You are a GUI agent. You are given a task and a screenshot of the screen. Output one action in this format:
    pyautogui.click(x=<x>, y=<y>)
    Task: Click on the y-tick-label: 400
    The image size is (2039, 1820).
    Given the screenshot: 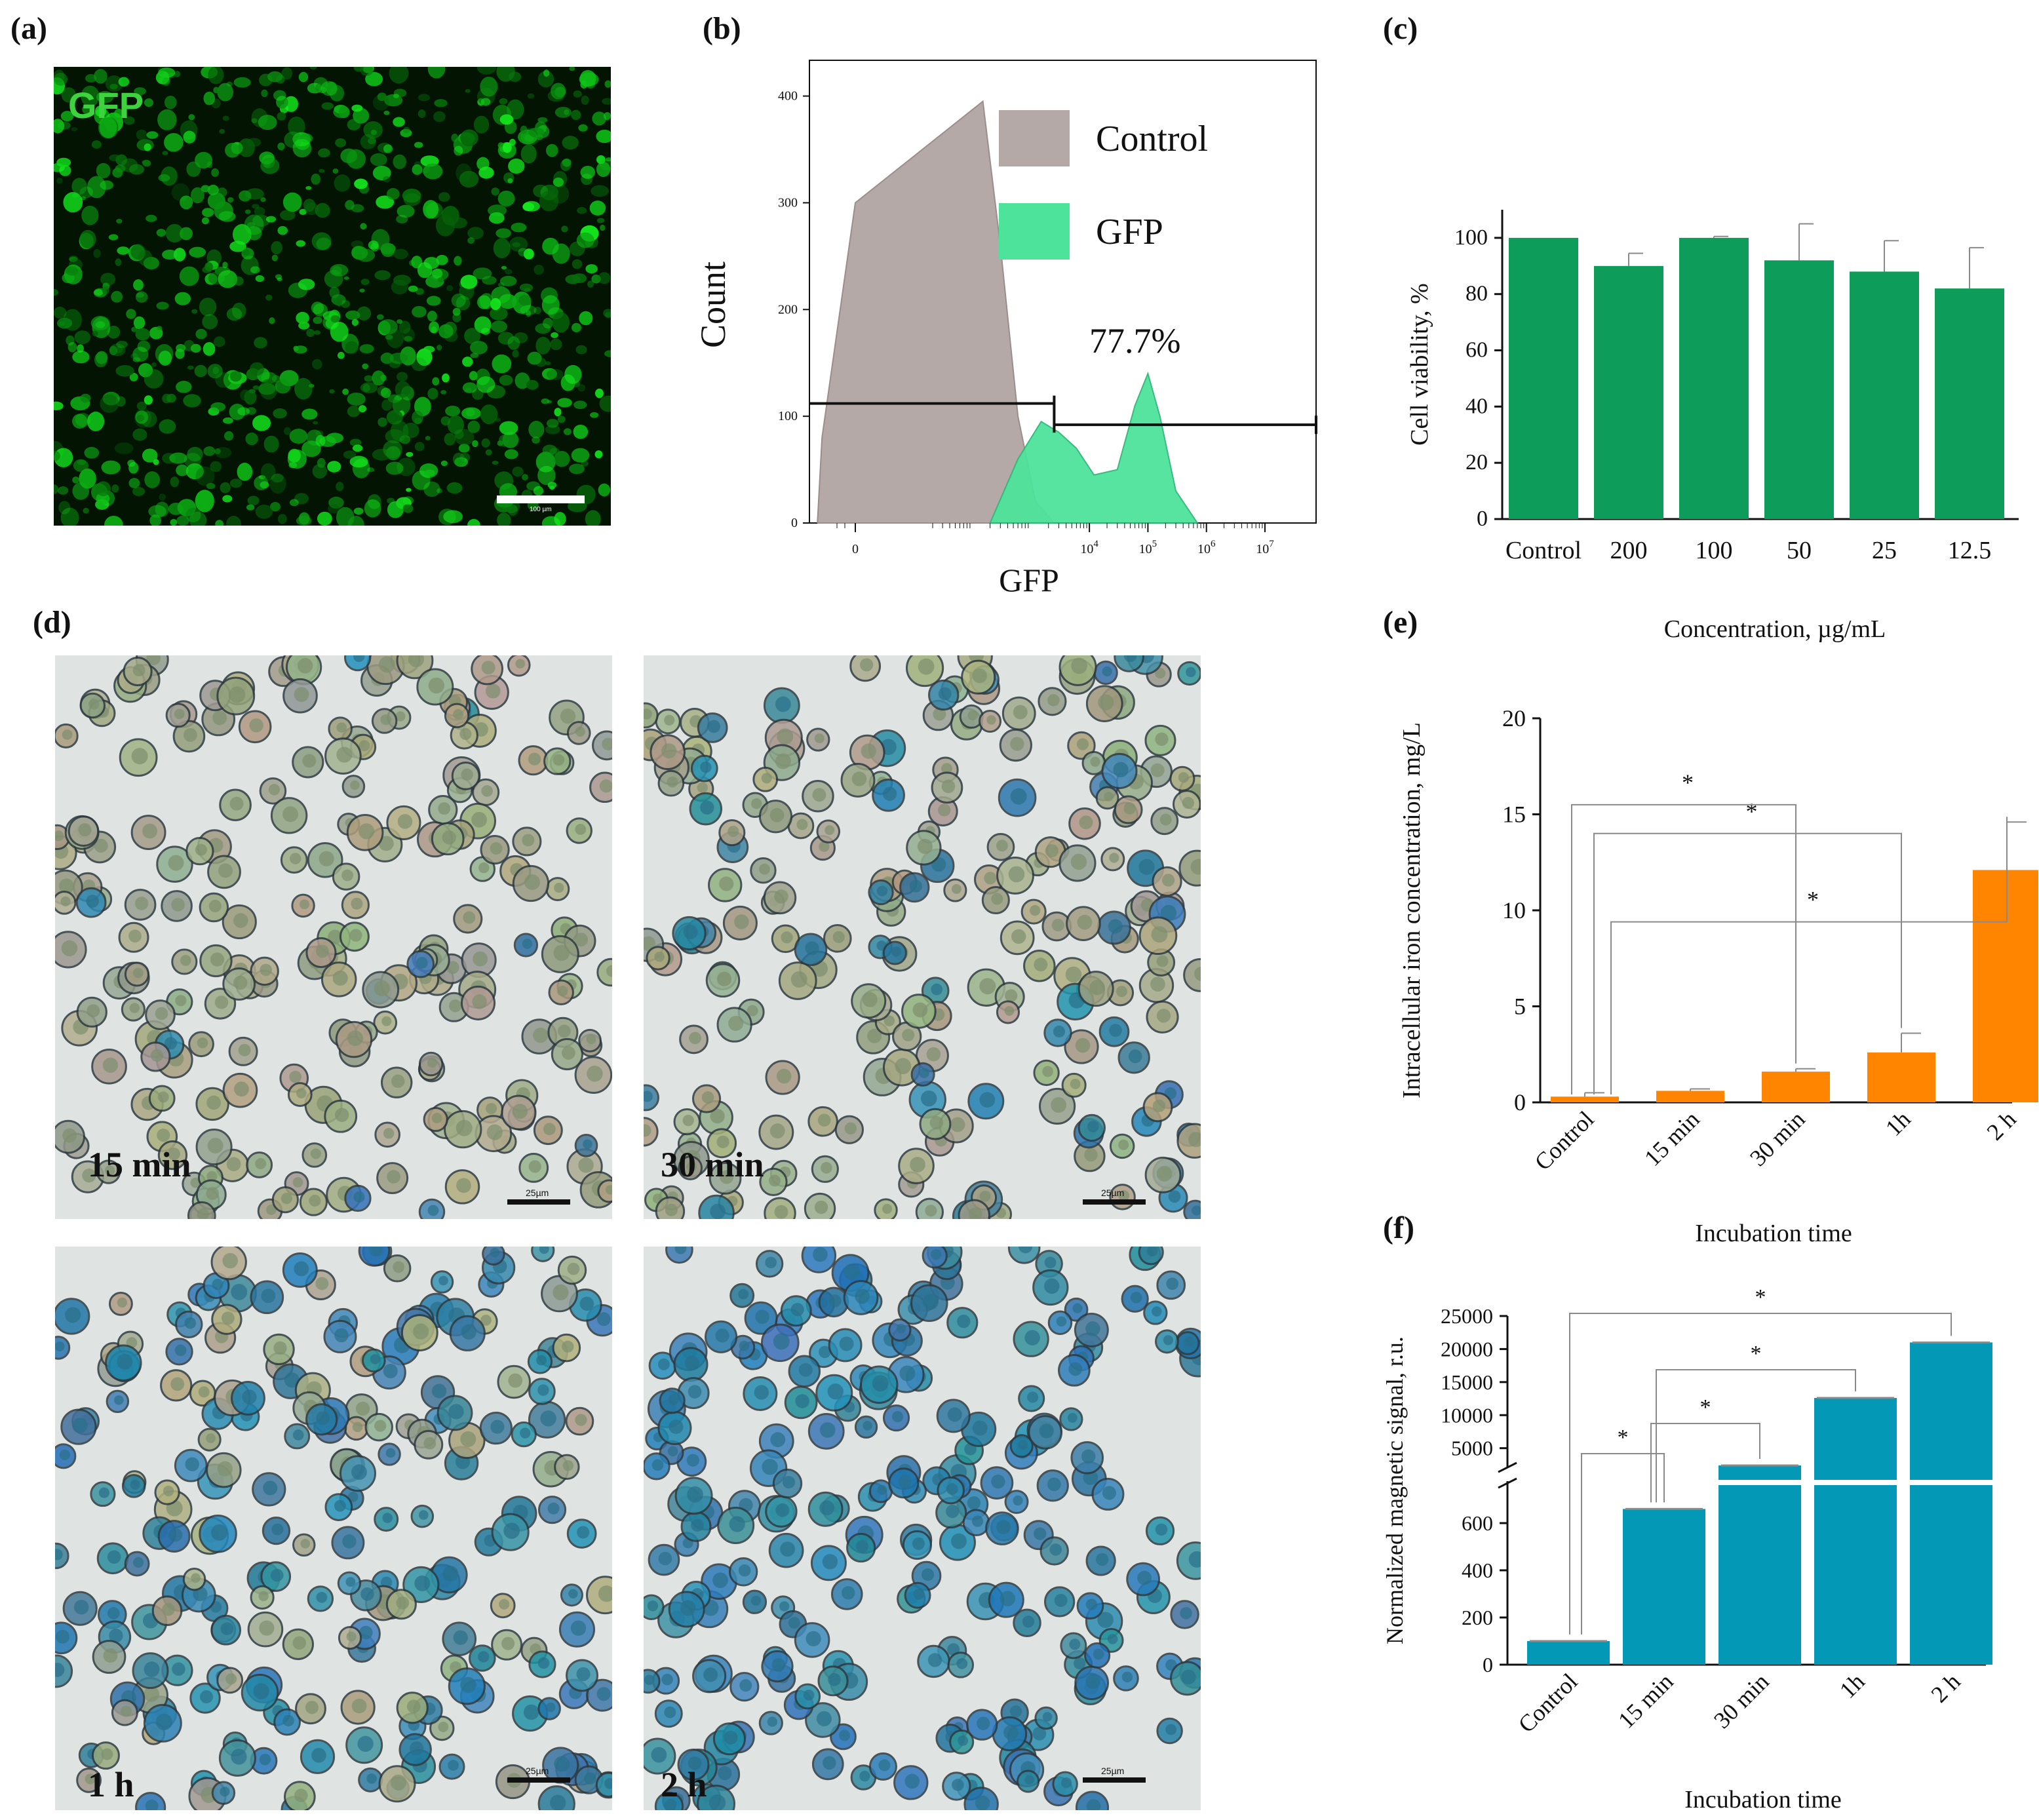 What is the action you would take?
    pyautogui.click(x=788, y=96)
    